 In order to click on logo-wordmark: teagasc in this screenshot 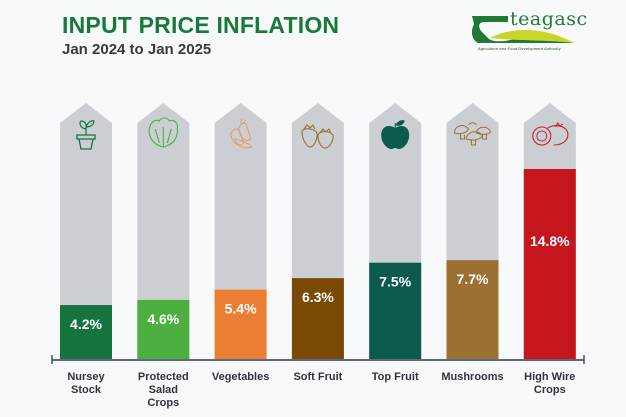, I will do `click(549, 19)`.